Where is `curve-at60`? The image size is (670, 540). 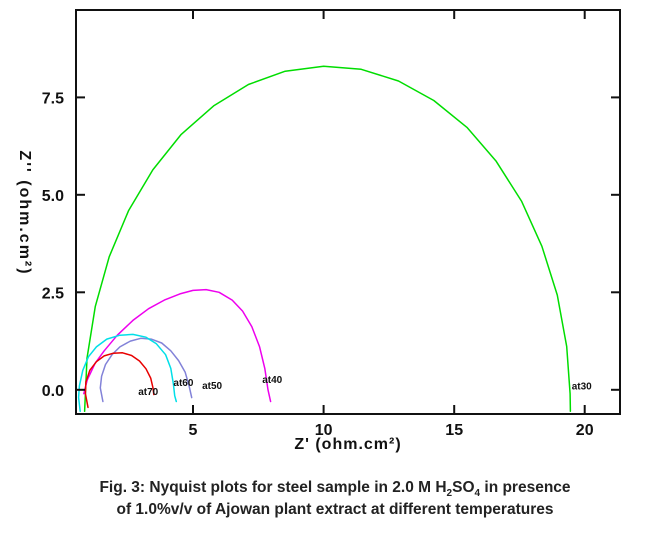
curve-at60 is located at coordinates (127, 373).